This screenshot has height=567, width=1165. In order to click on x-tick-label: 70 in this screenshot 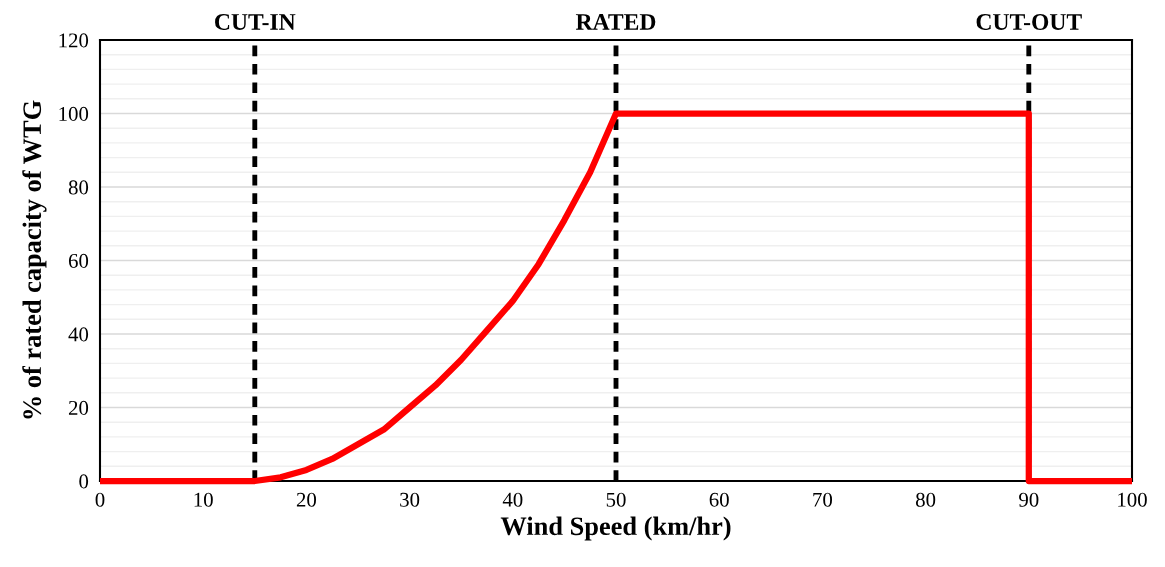, I will do `click(823, 499)`.